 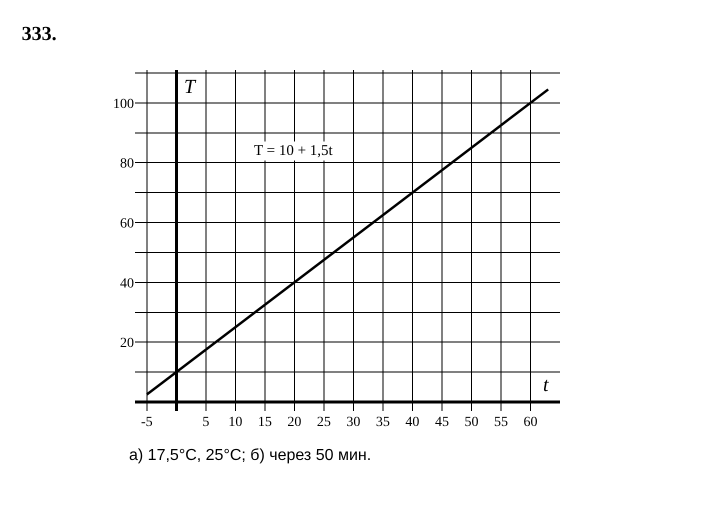 What do you see at coordinates (294, 422) in the screenshot?
I see `x-tick-label: 20` at bounding box center [294, 422].